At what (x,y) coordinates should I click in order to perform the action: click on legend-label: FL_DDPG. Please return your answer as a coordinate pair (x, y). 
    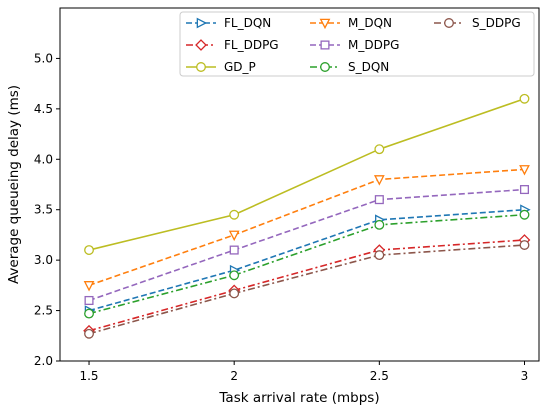
    Looking at the image, I should click on (251, 45).